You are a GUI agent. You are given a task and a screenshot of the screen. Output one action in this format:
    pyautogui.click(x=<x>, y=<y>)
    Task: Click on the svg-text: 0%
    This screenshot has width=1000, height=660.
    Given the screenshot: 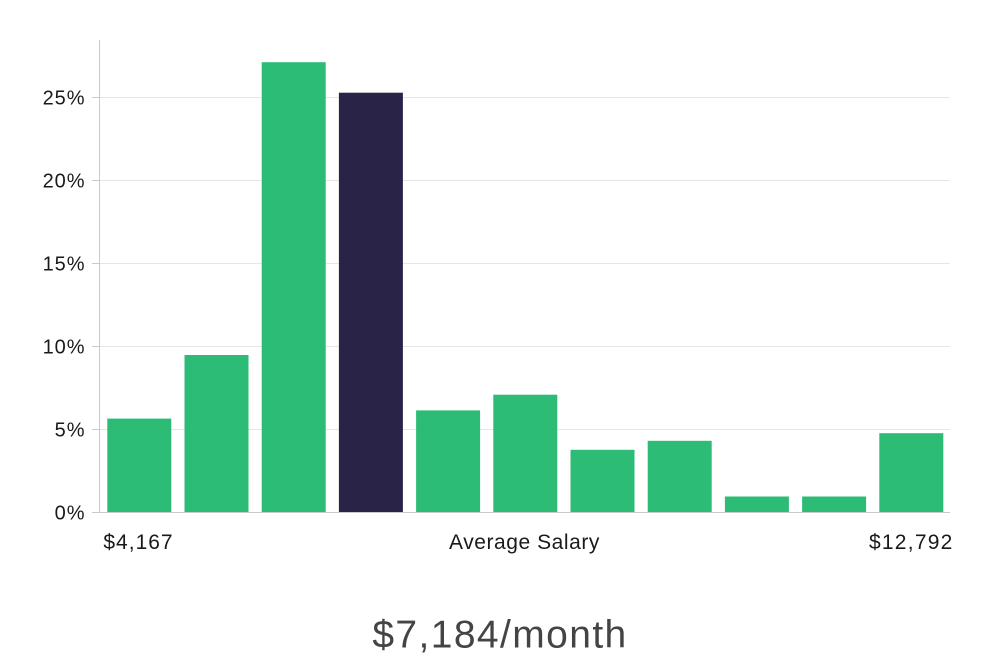 What is the action you would take?
    pyautogui.click(x=70, y=514)
    